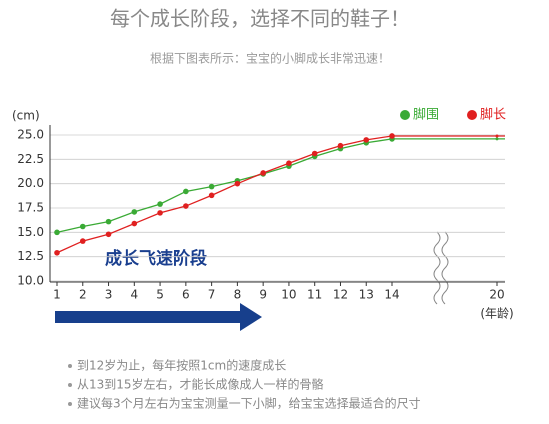 This screenshot has height=424, width=549. Describe the element at coordinates (109, 295) in the screenshot. I see `x-tick-label: 3` at that location.